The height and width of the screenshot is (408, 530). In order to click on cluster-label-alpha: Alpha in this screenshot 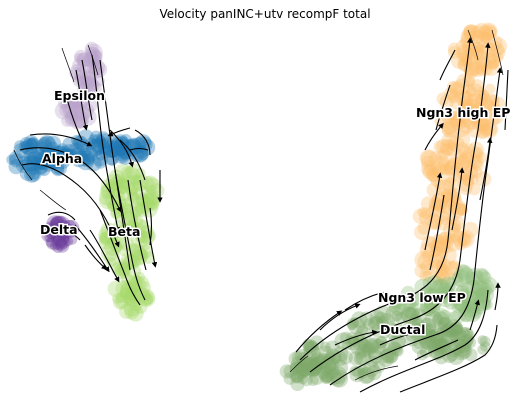, I will do `click(62, 158)`.